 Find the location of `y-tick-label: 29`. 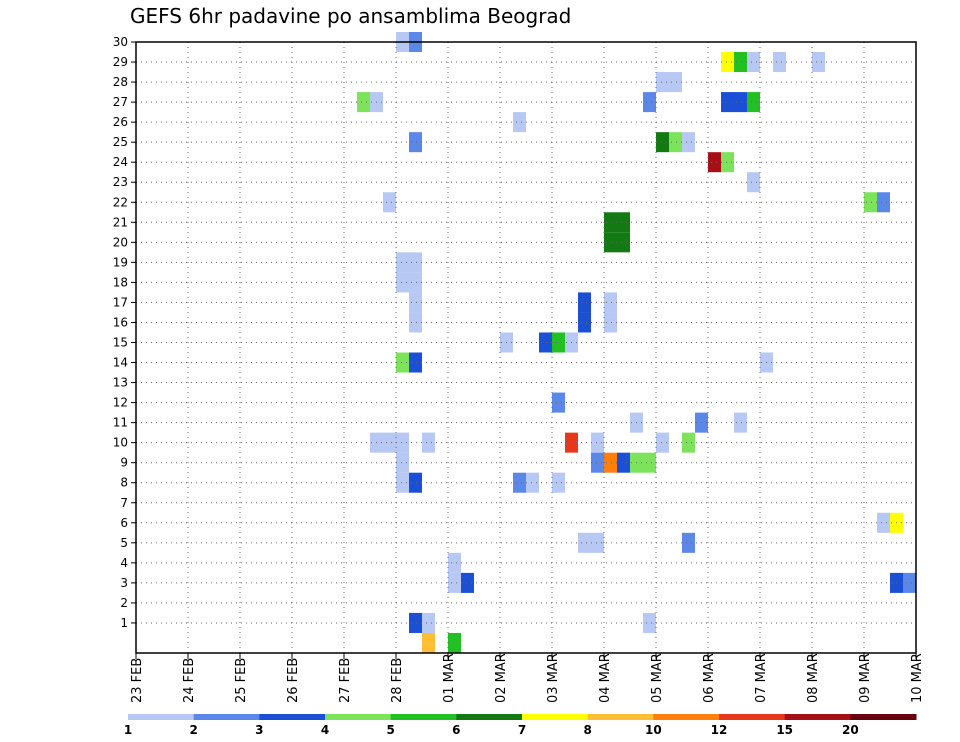

y-tick-label: 29 is located at coordinates (120, 62).